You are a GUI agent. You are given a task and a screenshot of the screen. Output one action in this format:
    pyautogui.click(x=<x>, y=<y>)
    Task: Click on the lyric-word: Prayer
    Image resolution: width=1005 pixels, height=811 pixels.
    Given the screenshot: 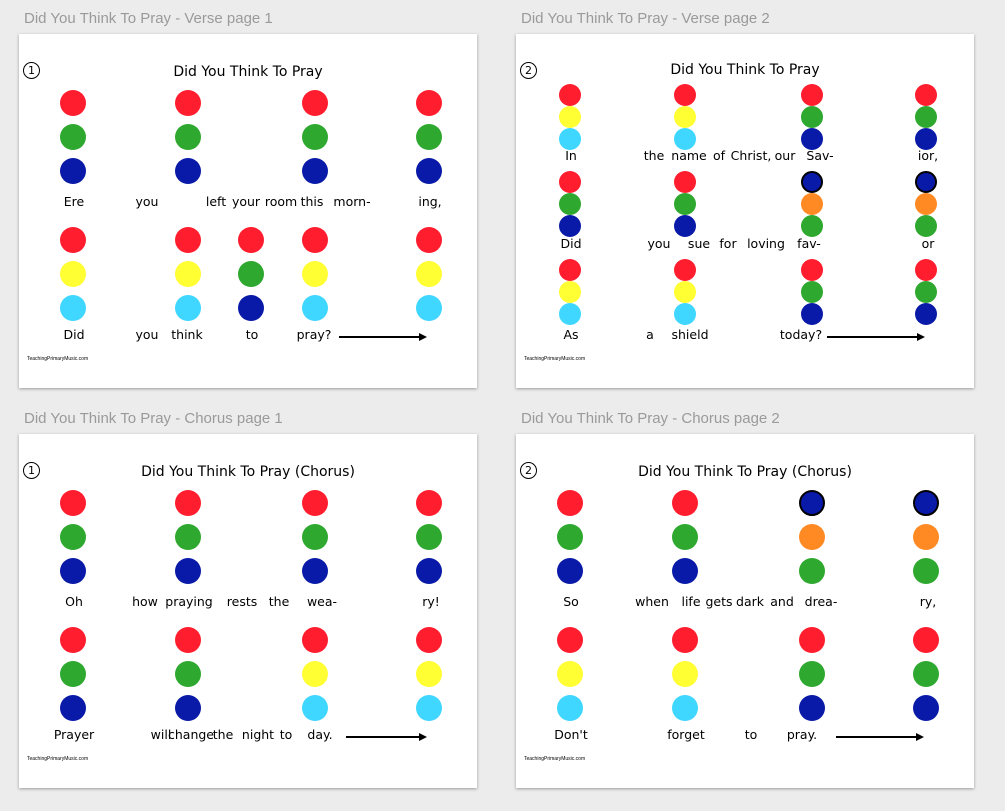 What is the action you would take?
    pyautogui.click(x=74, y=734)
    